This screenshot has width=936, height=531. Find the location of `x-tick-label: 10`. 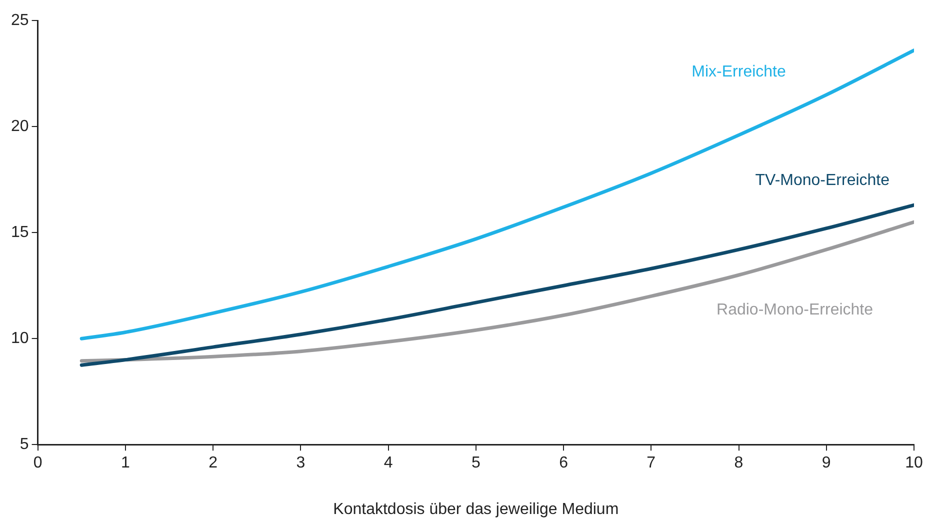

x-tick-label: 10 is located at coordinates (914, 463).